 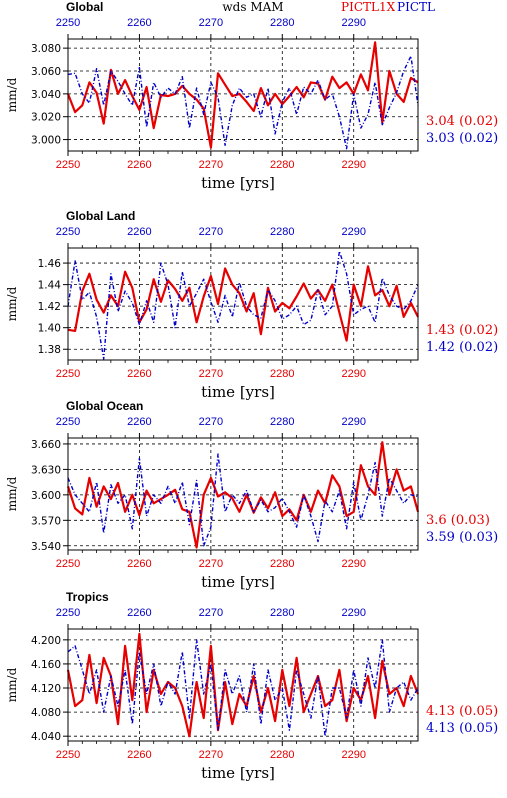 What do you see at coordinates (46, 118) in the screenshot?
I see `y-tick-label: 3.020` at bounding box center [46, 118].